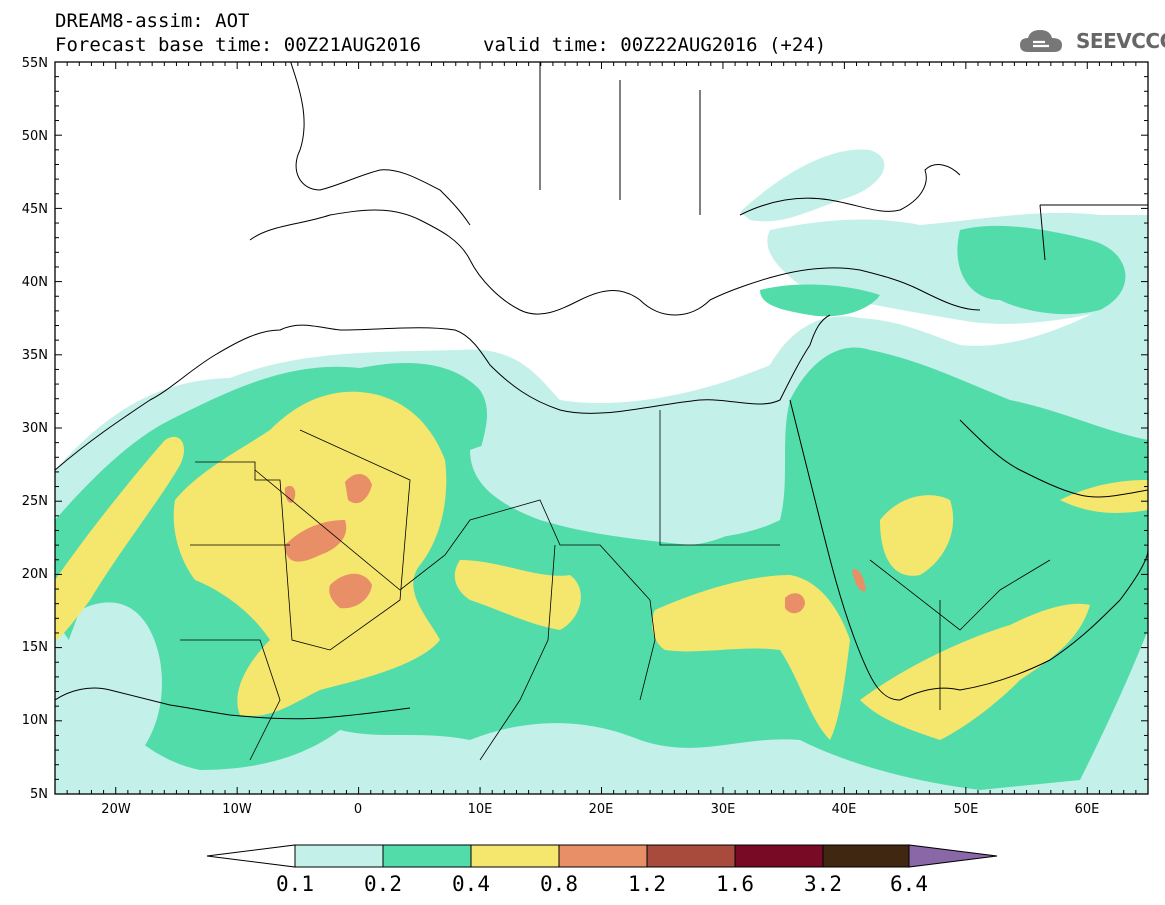  I want to click on lat-label: 45N, so click(35, 209).